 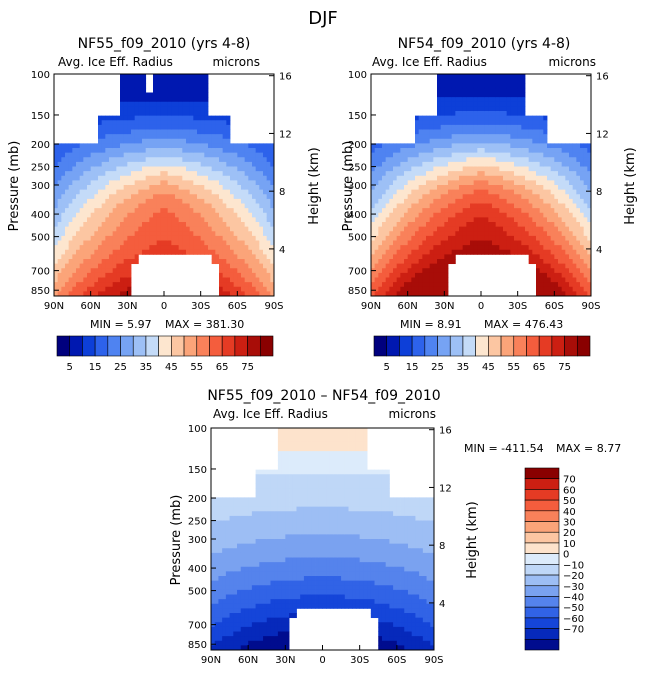 What do you see at coordinates (412, 367) in the screenshot?
I see `colorbar-label: 15` at bounding box center [412, 367].